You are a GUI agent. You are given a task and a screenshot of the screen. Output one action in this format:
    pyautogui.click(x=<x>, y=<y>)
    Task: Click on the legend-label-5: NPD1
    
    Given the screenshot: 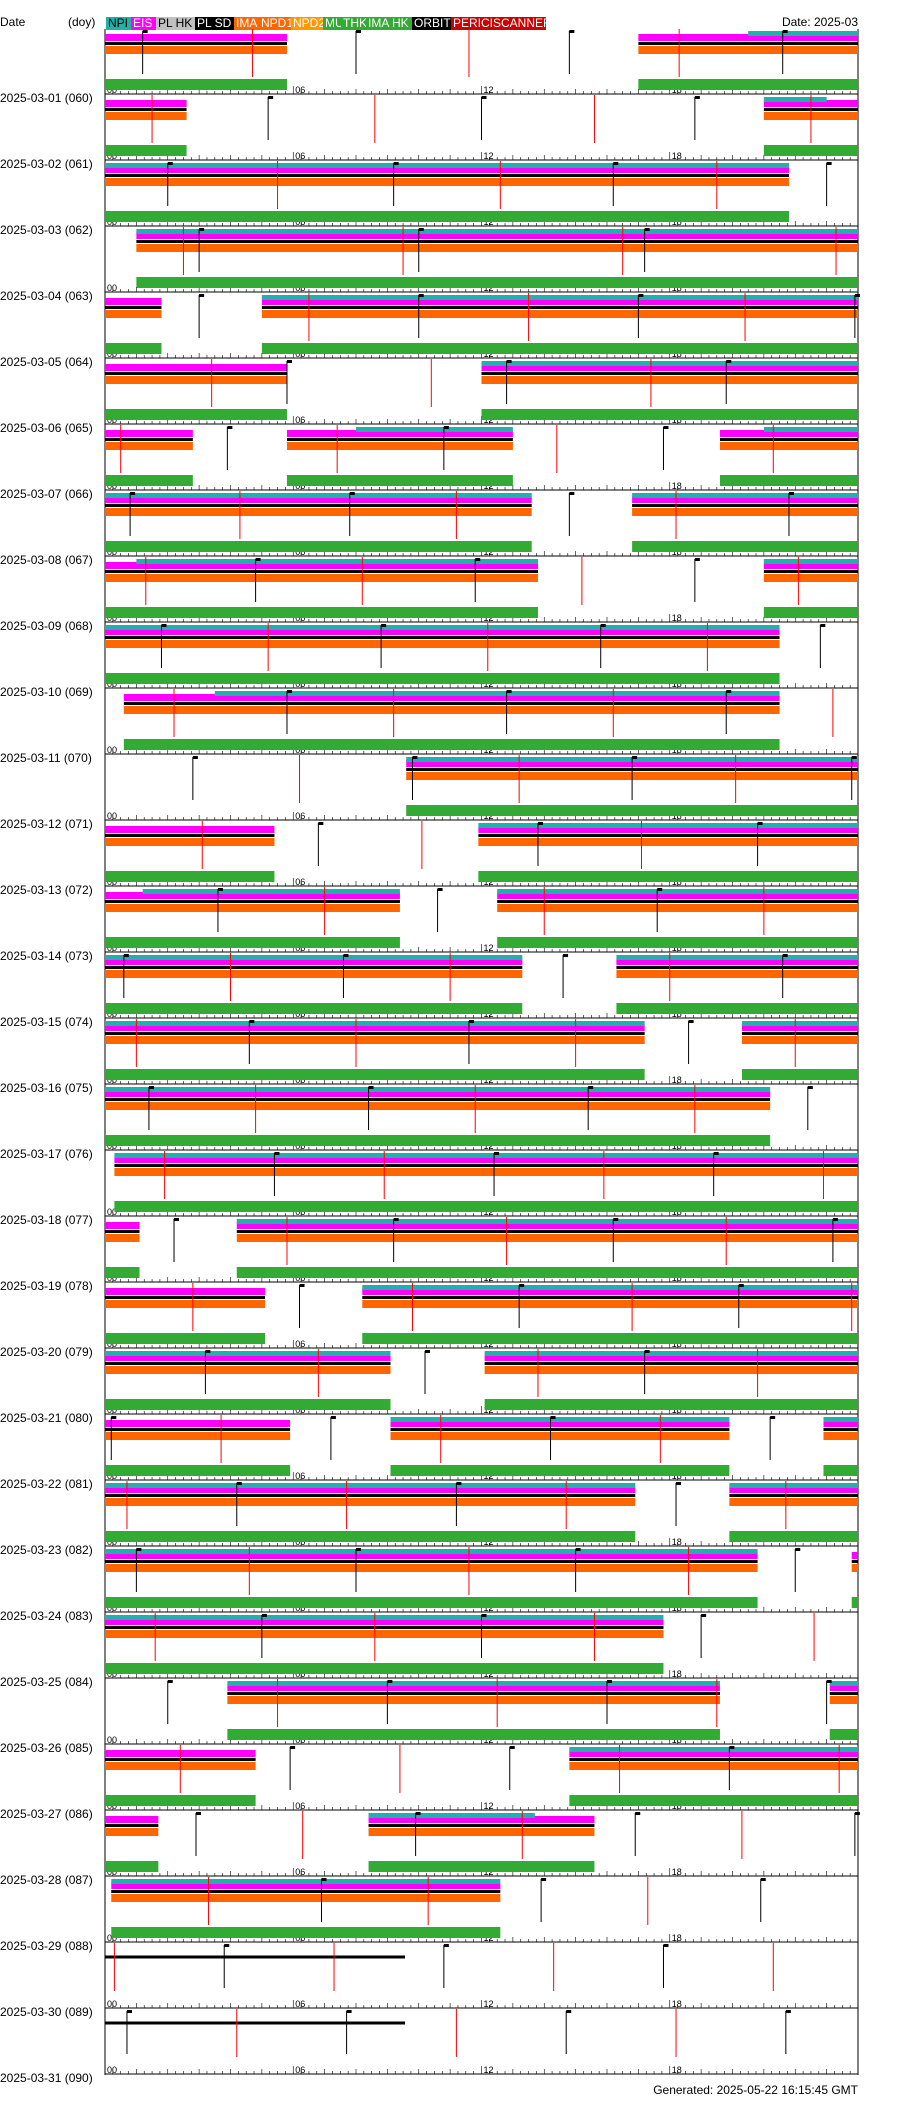 What is the action you would take?
    pyautogui.click(x=277, y=23)
    